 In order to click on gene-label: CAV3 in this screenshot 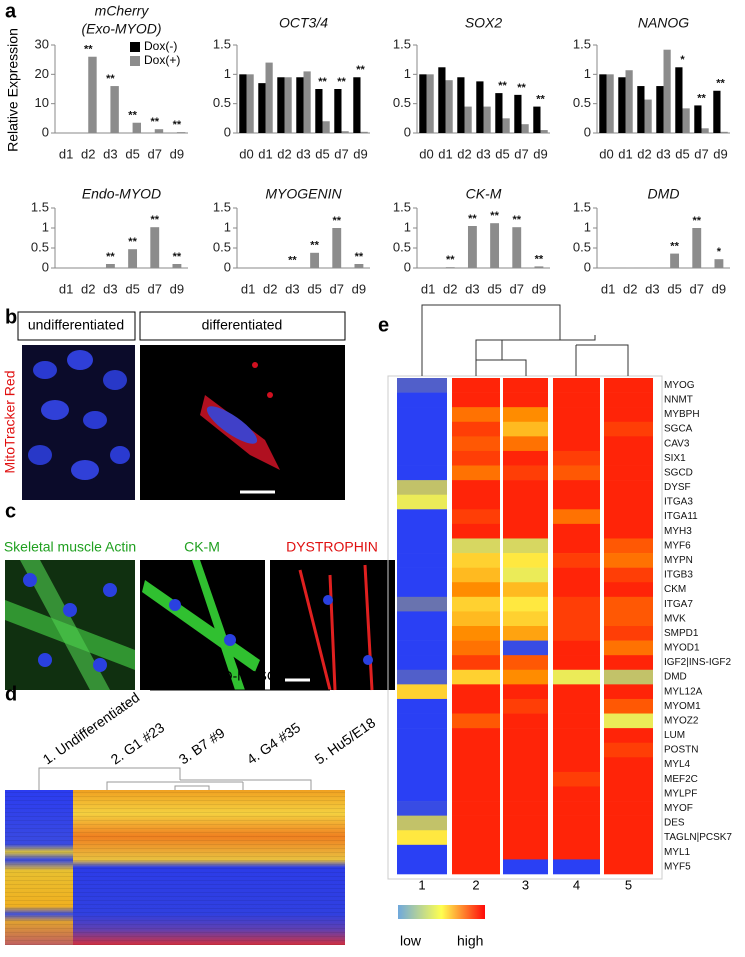, I will do `click(677, 443)`.